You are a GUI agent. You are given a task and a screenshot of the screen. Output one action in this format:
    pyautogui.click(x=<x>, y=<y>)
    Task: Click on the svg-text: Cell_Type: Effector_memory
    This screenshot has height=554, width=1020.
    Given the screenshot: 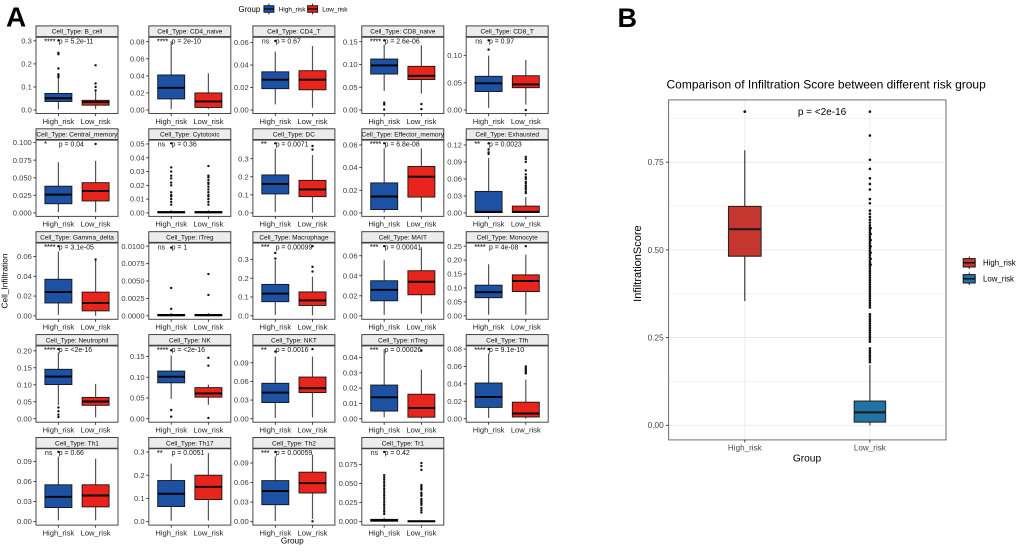 What is the action you would take?
    pyautogui.click(x=403, y=135)
    